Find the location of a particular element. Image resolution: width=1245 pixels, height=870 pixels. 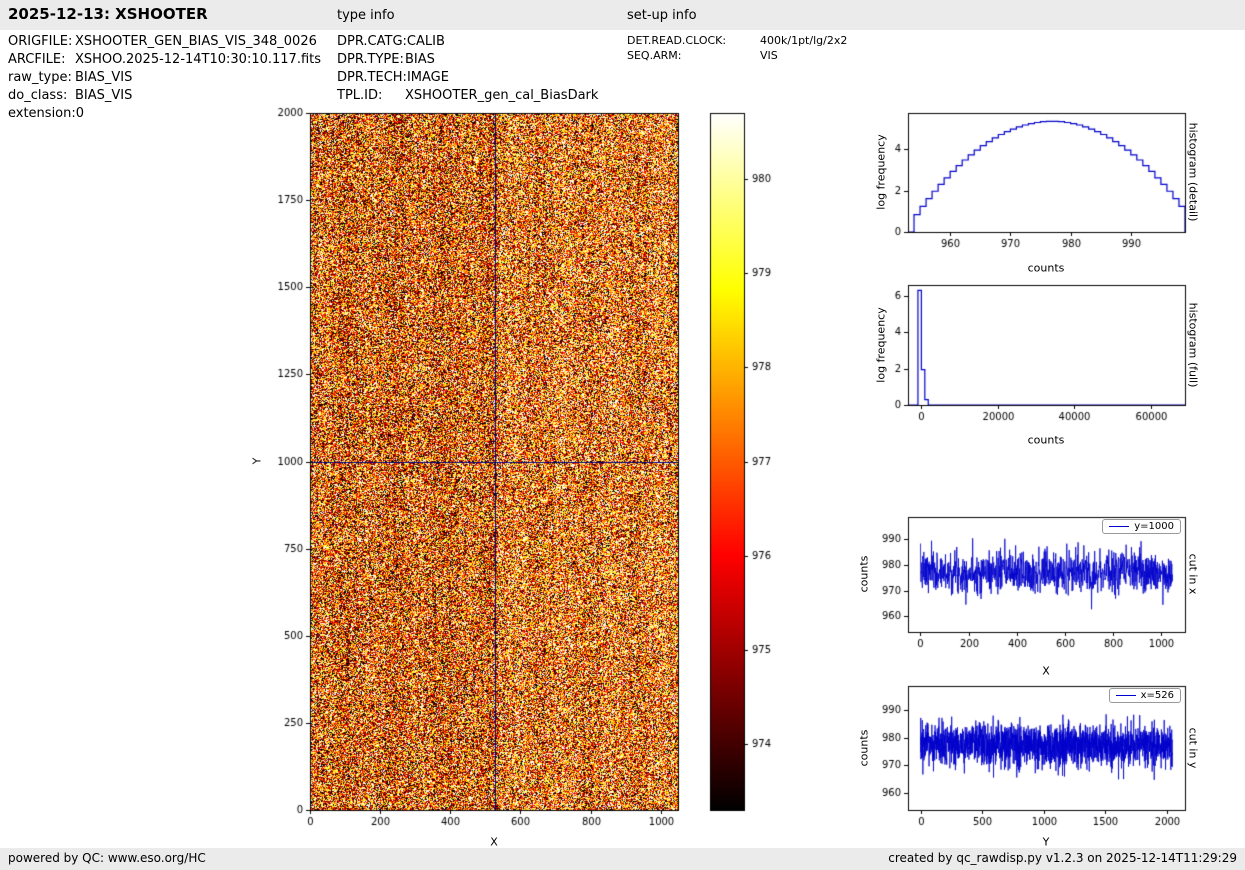

hist-detail-side-label: histogram (detail) is located at coordinates (1193, 172).